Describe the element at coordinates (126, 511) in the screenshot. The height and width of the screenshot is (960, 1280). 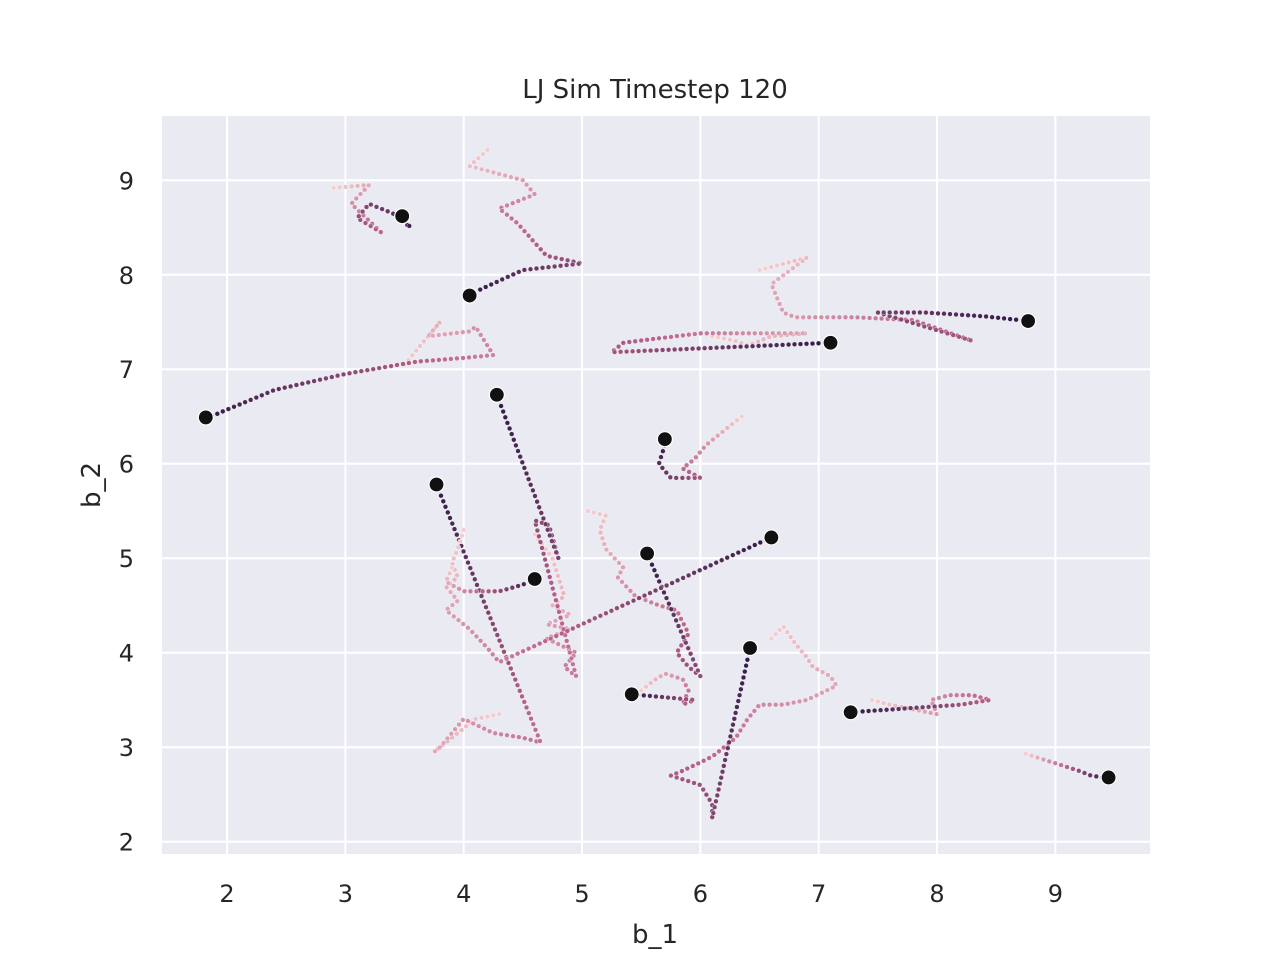
I see `y-tick-labels: 2 3 4 5 6 7 8 9` at that location.